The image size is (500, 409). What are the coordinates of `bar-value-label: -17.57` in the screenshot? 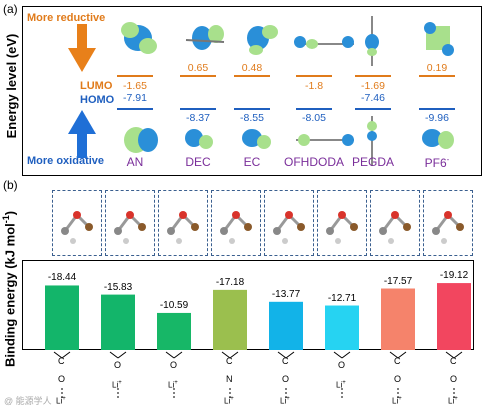 It's located at (398, 281).